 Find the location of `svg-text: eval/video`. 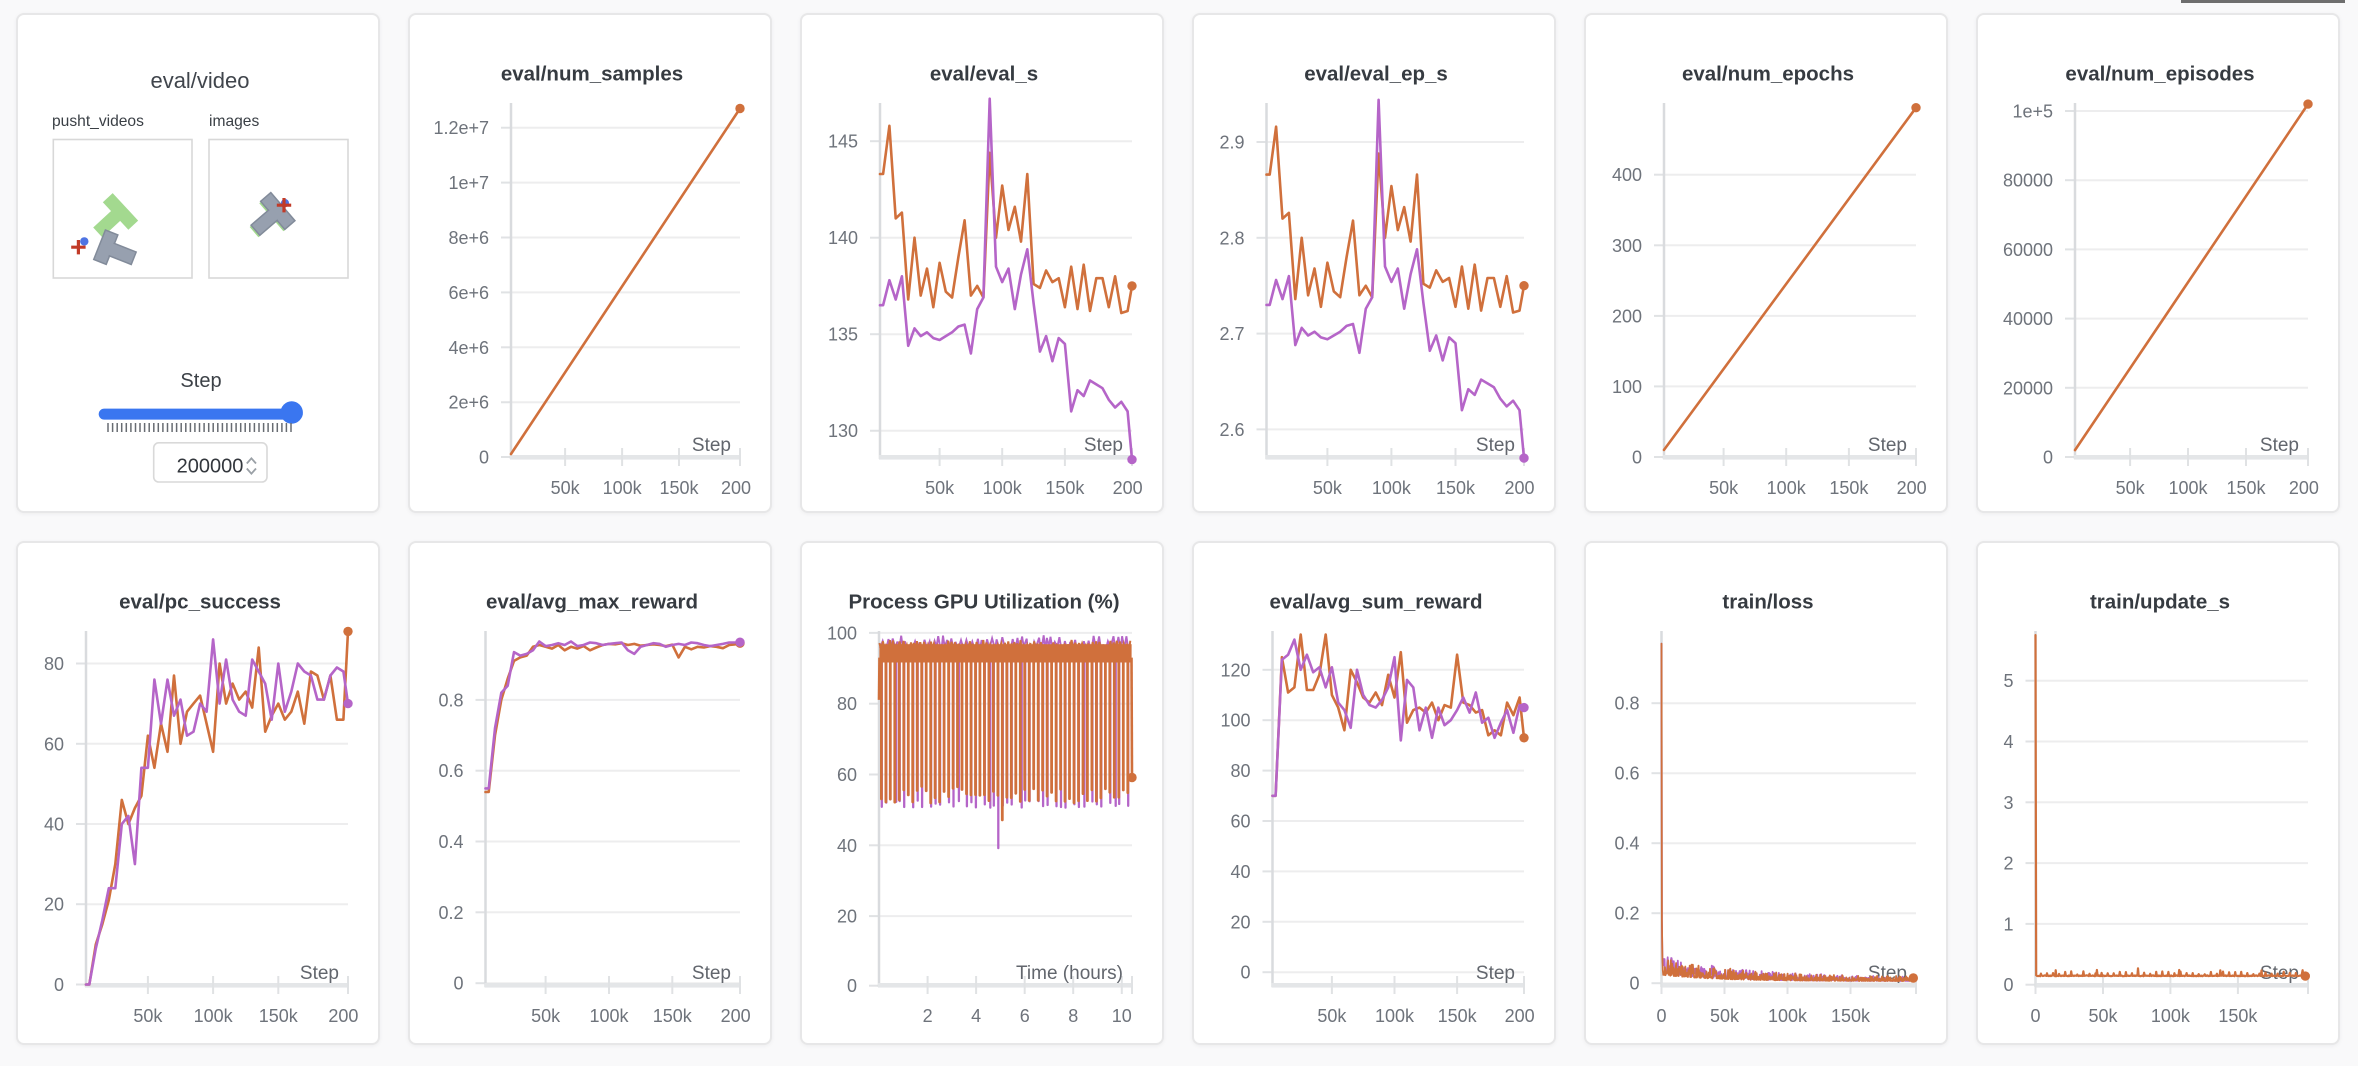

svg-text: eval/video is located at coordinates (199, 80).